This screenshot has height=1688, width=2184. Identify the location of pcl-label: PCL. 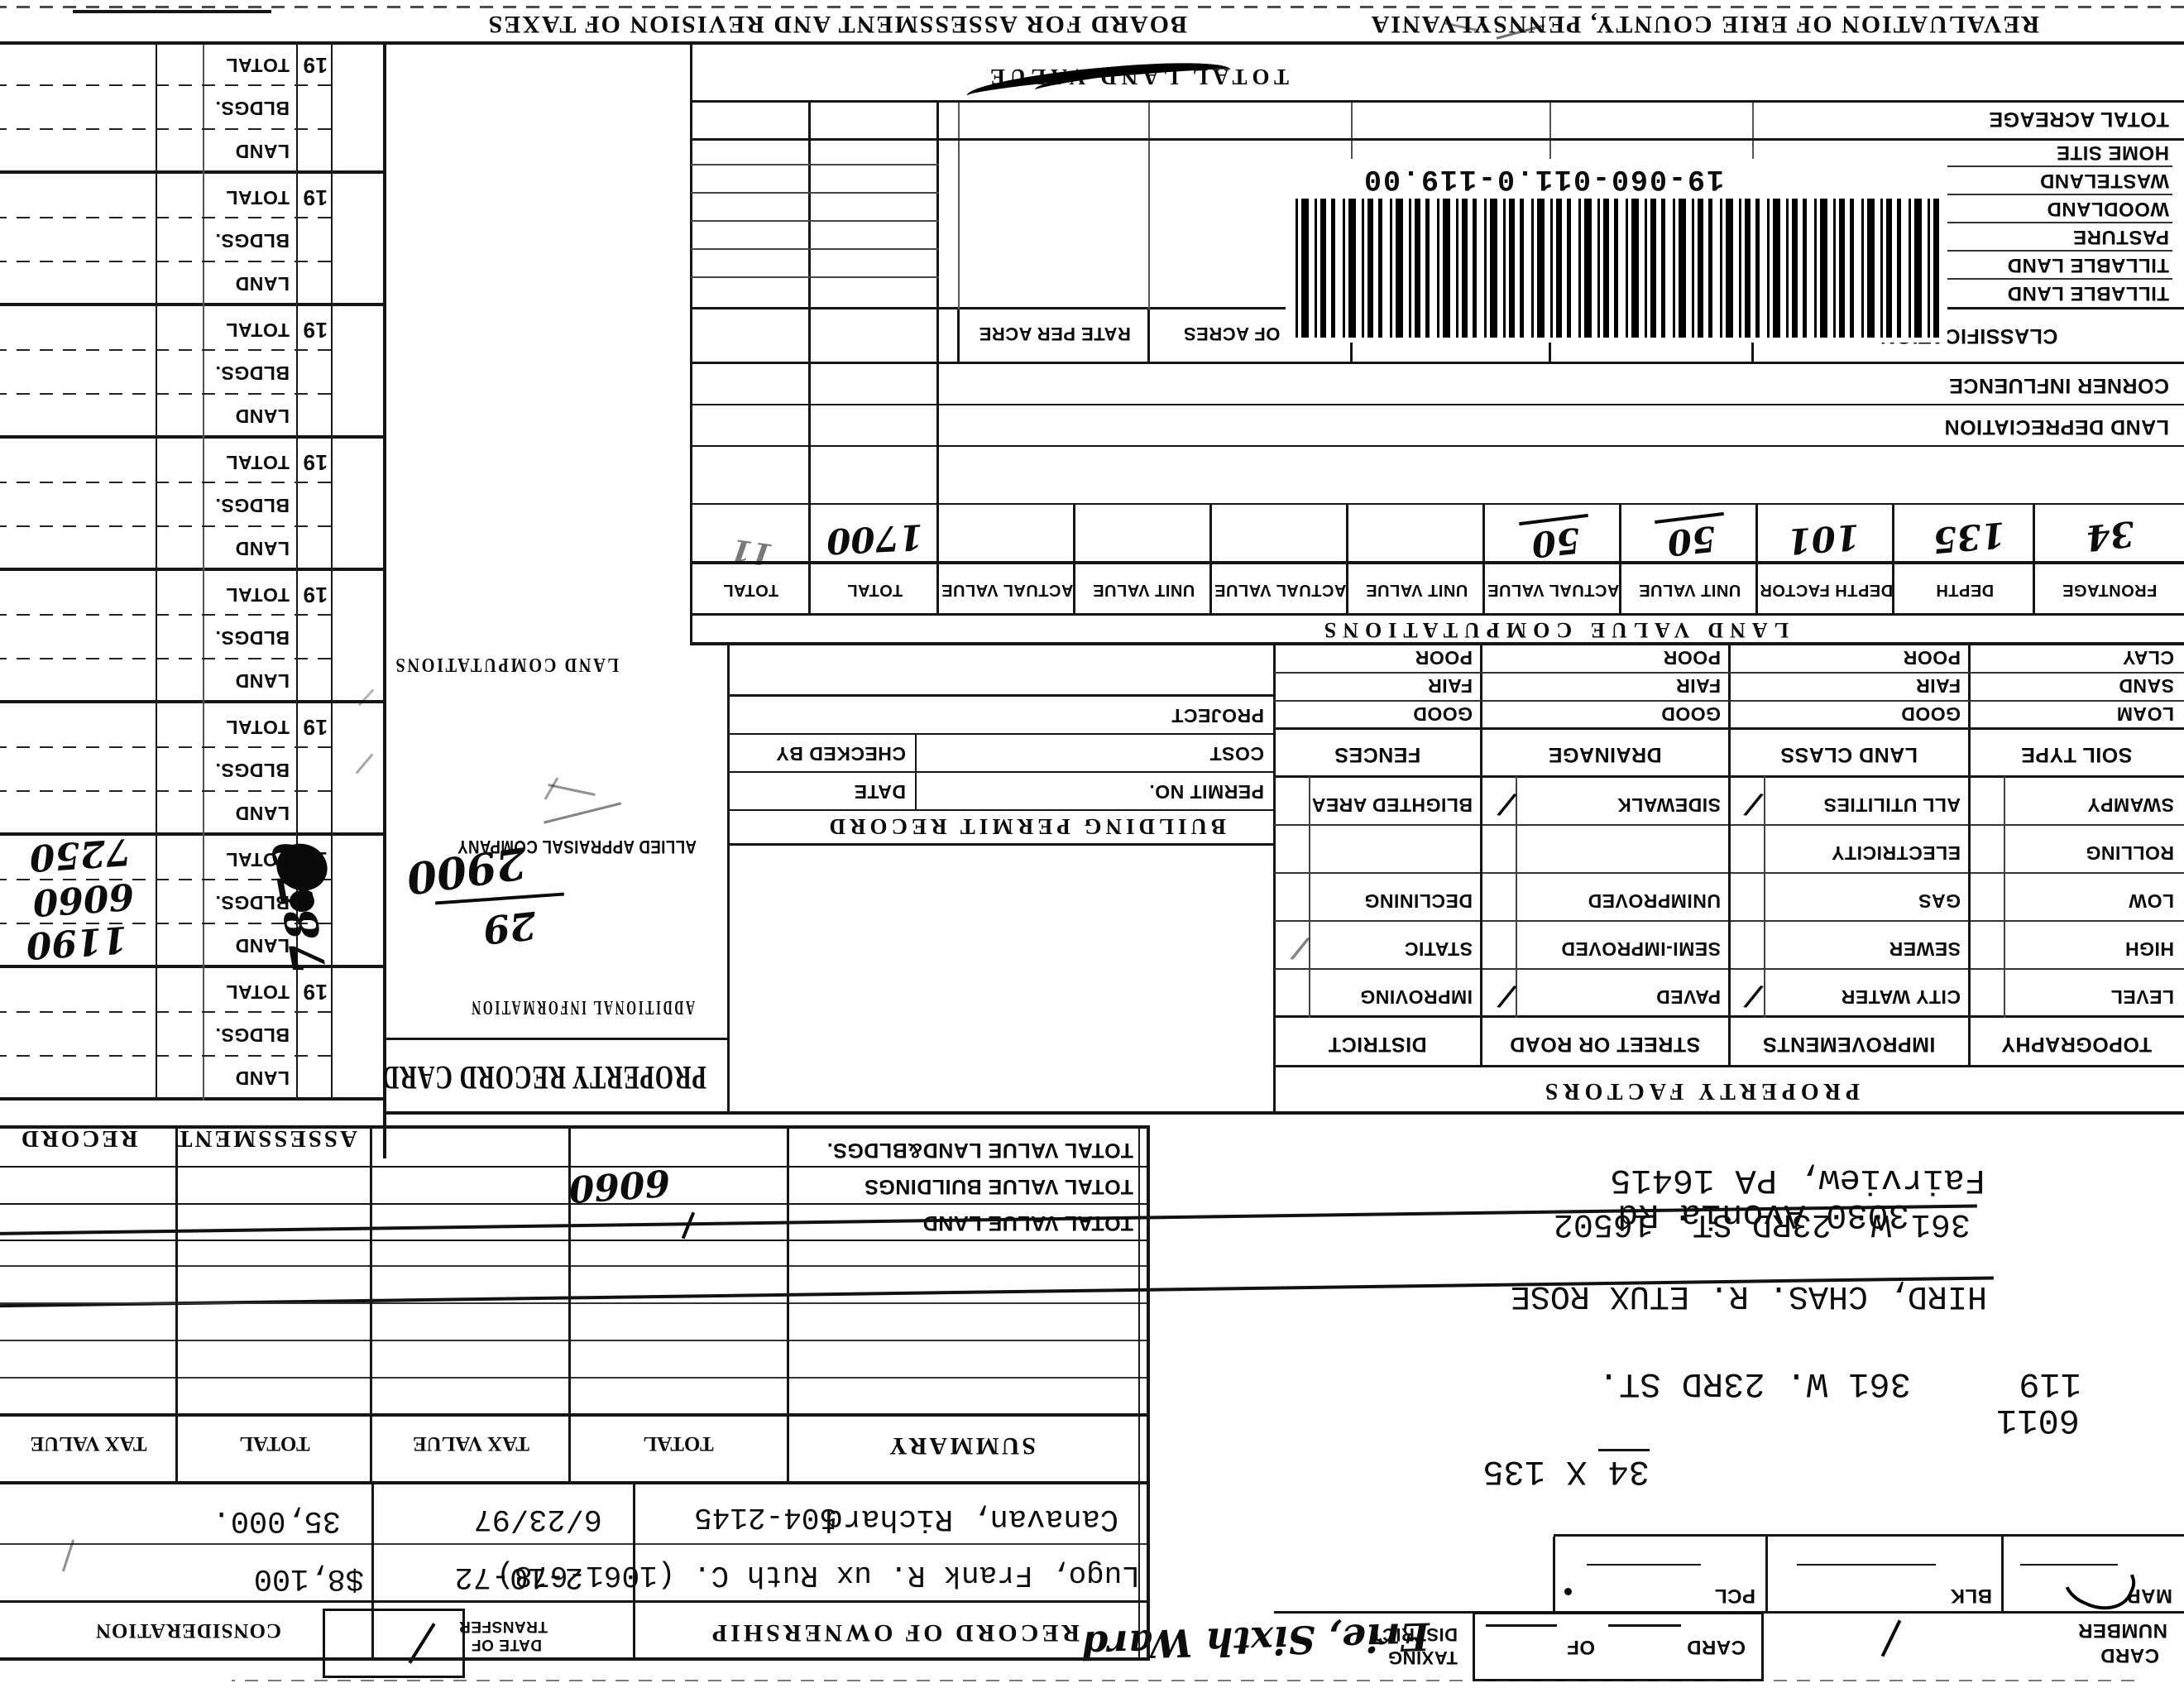
(1735, 1596).